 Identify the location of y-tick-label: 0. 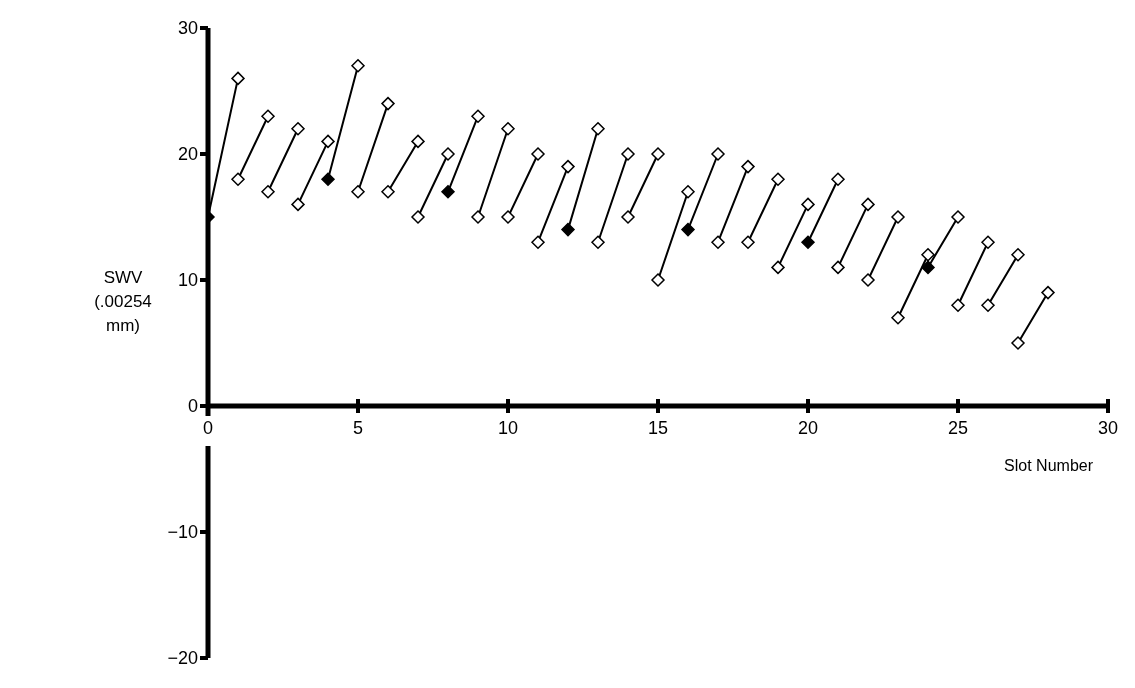
(192, 406).